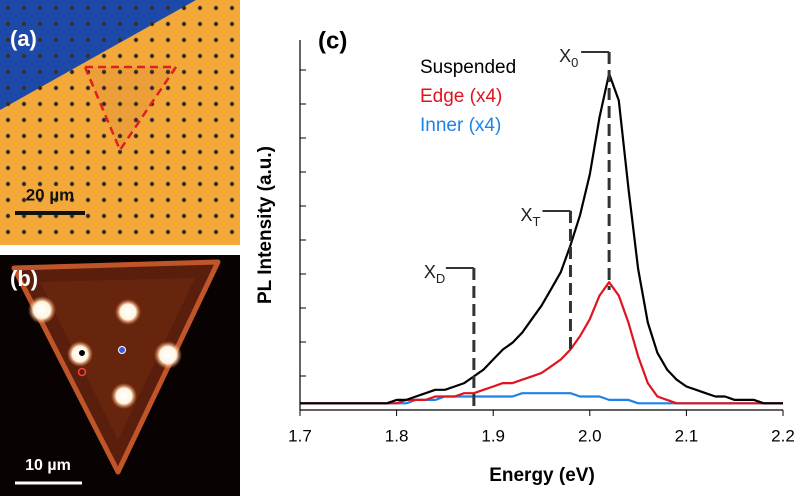 This screenshot has width=800, height=496. I want to click on panel-label: (b), so click(24, 278).